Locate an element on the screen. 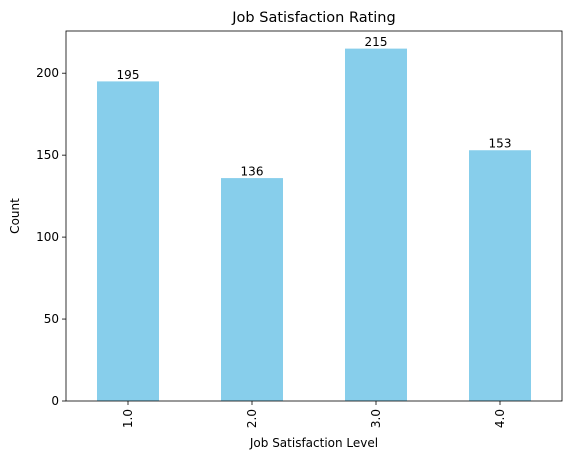  y-tick-label-0: 0 is located at coordinates (55, 401).